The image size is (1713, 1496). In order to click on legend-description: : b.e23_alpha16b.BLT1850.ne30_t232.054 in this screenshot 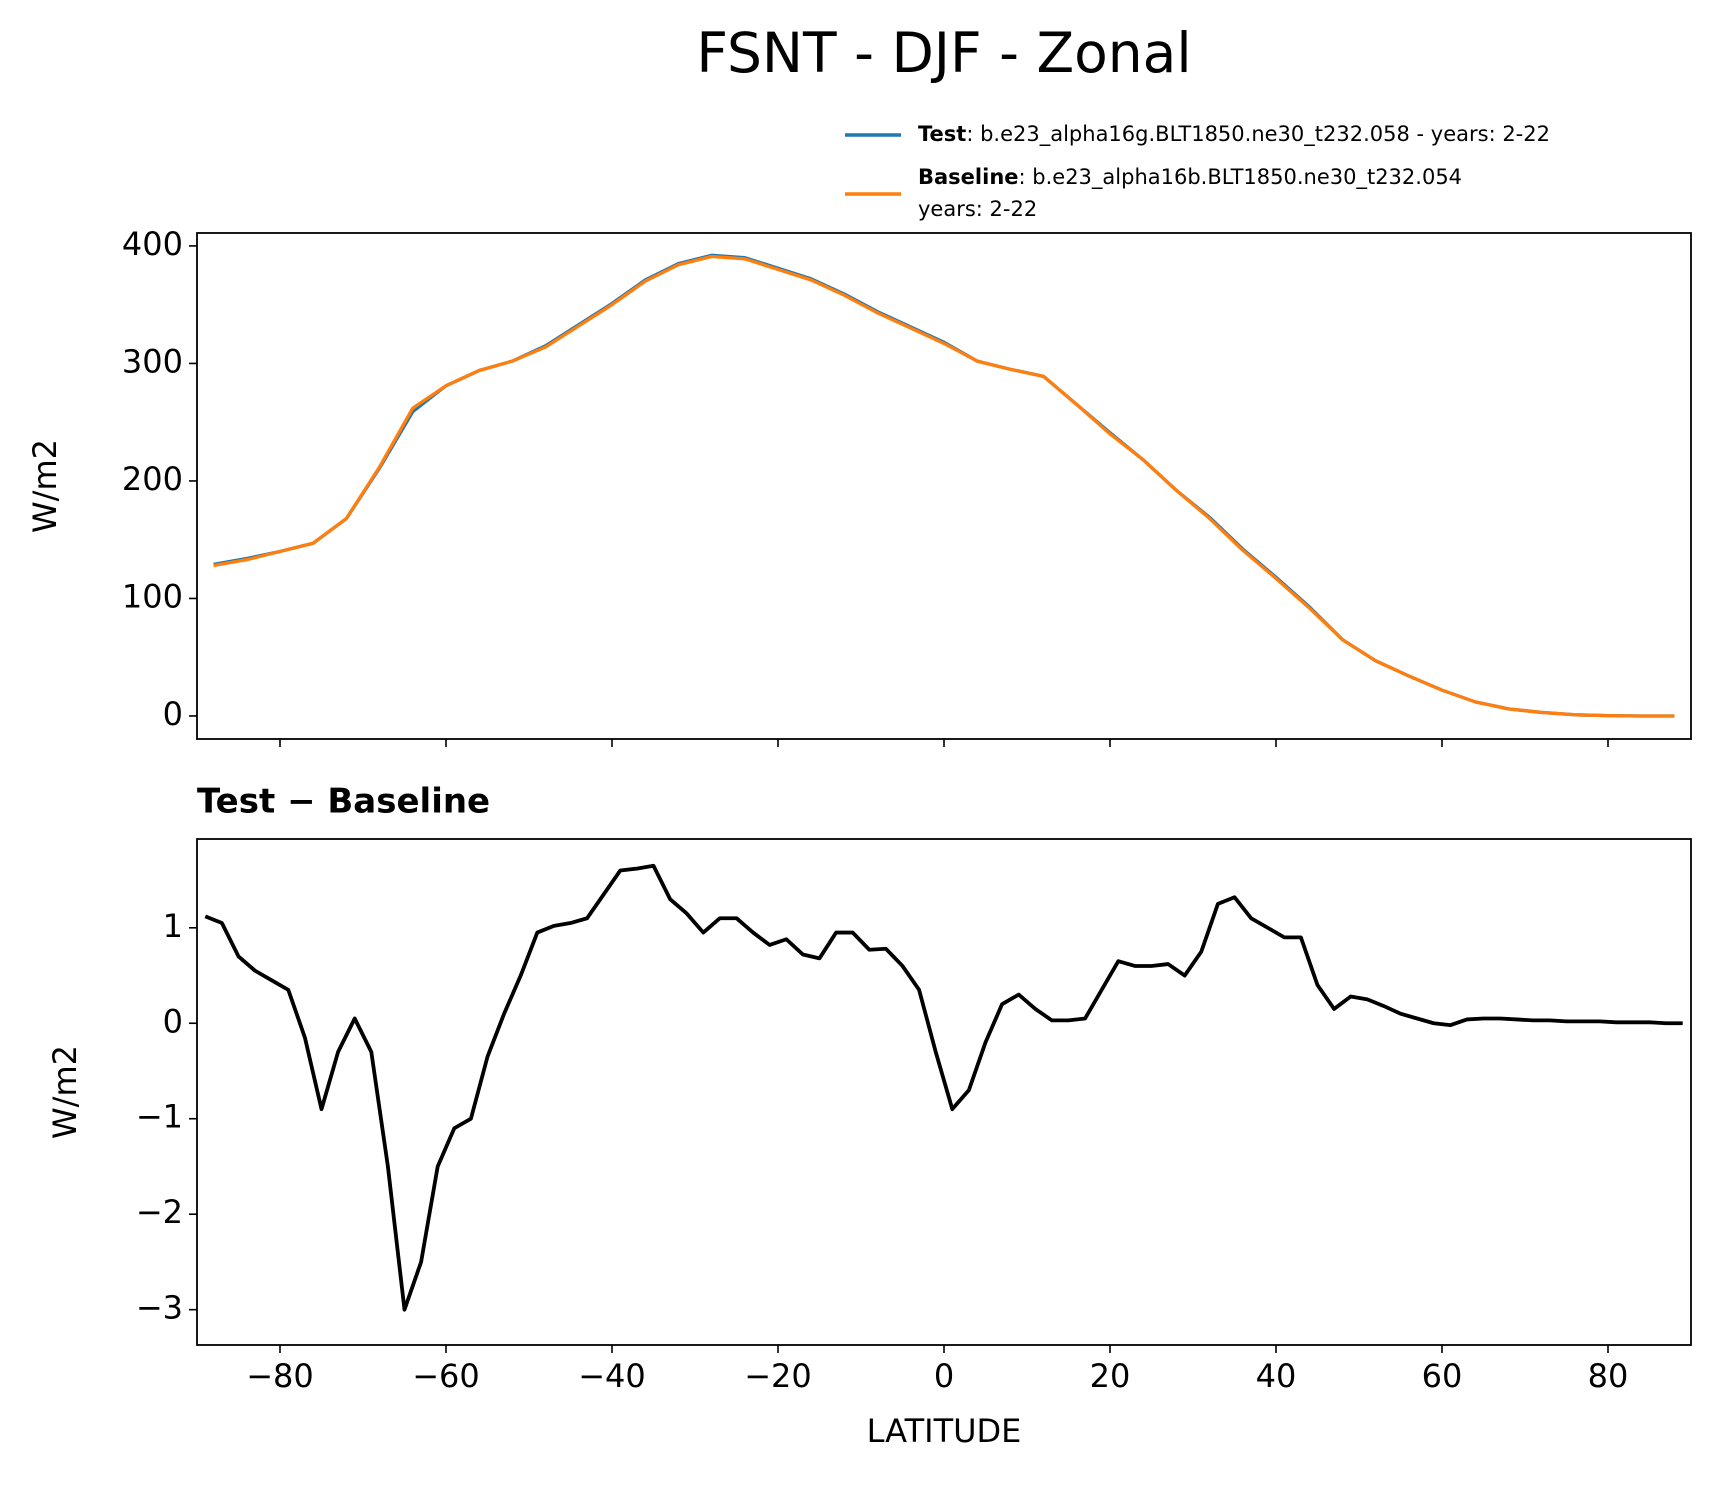, I will do `click(1241, 177)`.